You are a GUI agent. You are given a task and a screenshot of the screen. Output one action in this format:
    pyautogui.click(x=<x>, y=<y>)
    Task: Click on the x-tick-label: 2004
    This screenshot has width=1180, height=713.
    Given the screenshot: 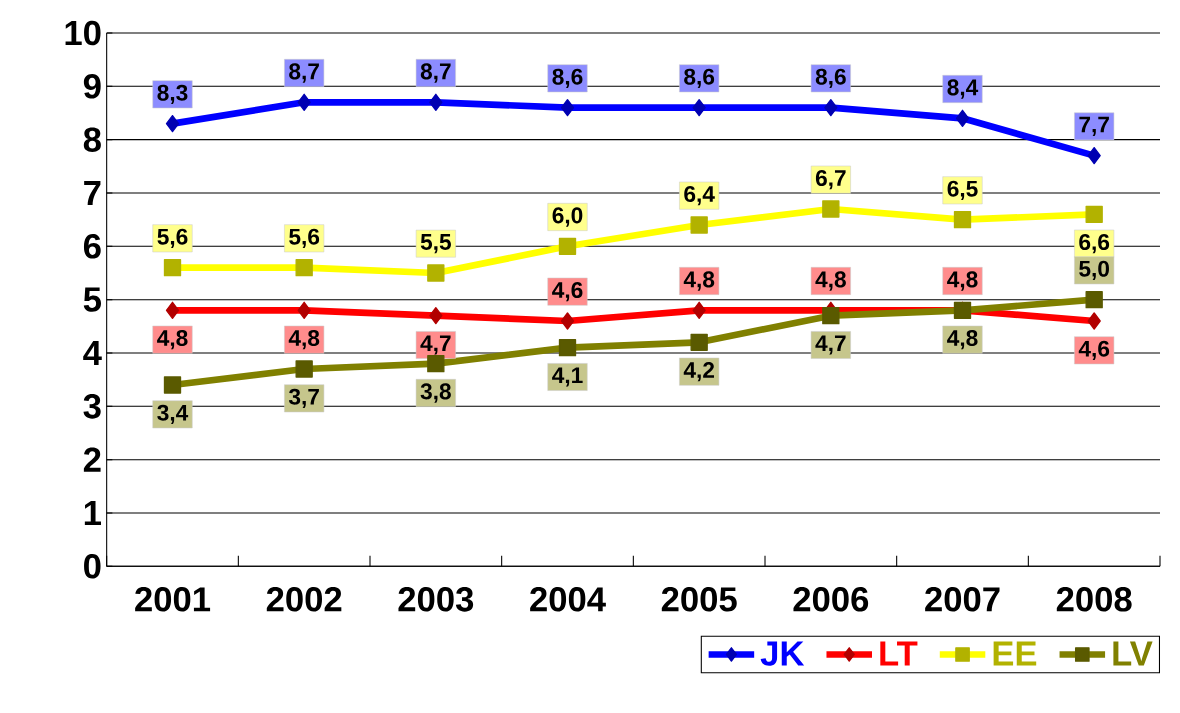 What is the action you would take?
    pyautogui.click(x=568, y=599)
    